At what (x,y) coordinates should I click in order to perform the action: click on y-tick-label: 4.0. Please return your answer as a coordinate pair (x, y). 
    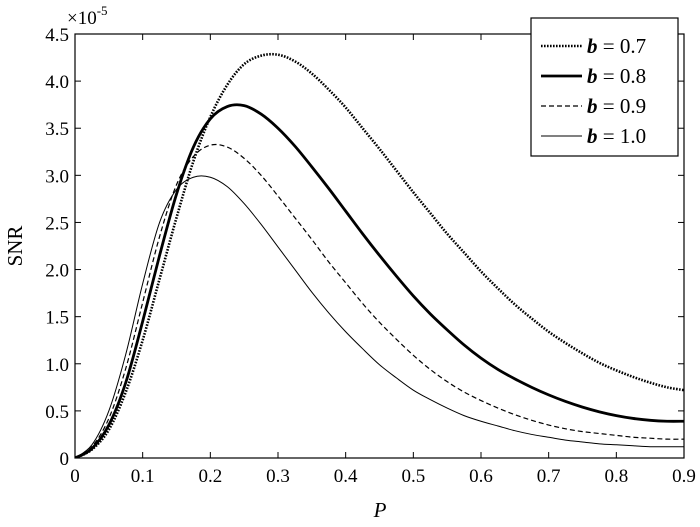
    Looking at the image, I should click on (57, 82).